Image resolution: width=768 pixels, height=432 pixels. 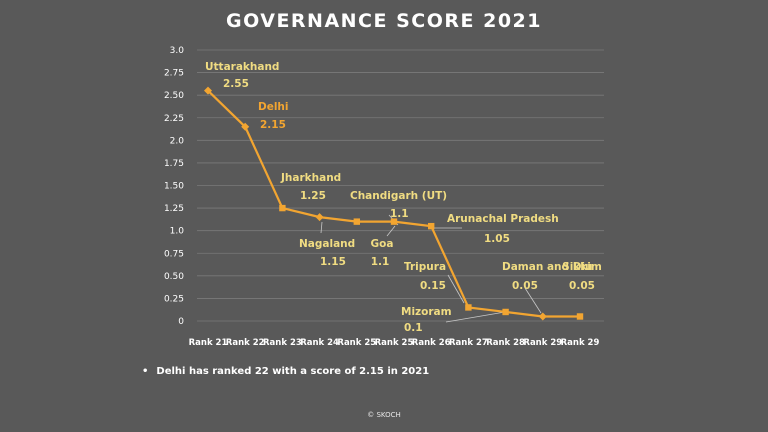 I want to click on y-tick-label: 2.50, so click(x=174, y=96).